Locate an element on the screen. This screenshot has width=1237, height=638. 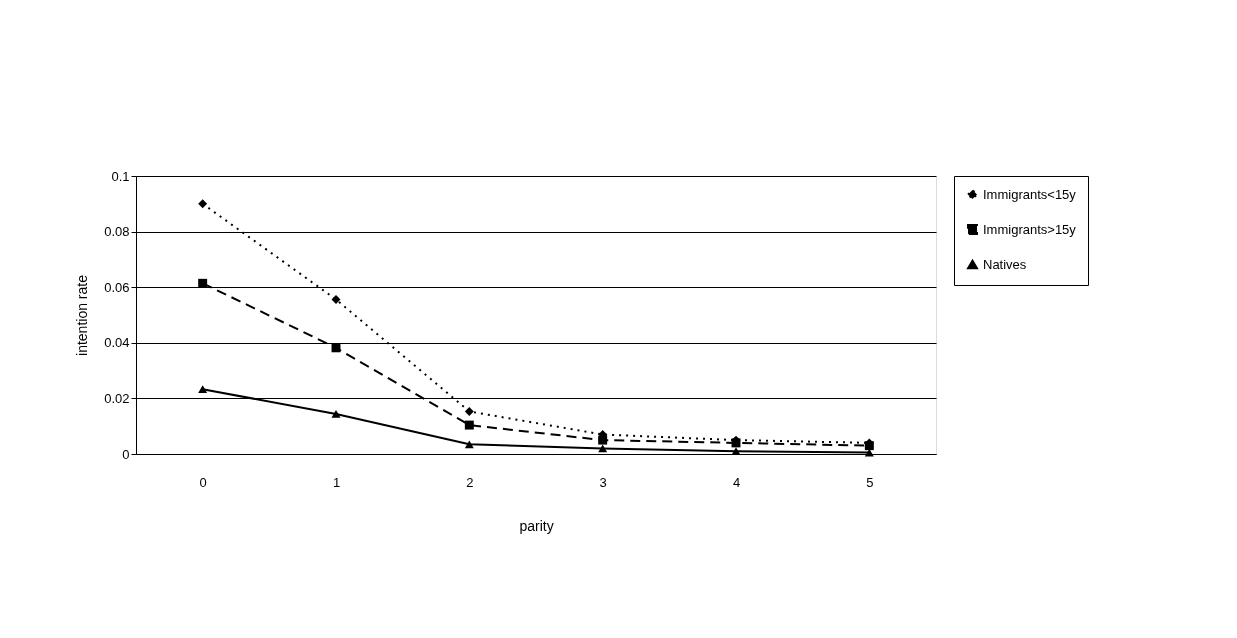
y-tick-label: 0 is located at coordinates (126, 454).